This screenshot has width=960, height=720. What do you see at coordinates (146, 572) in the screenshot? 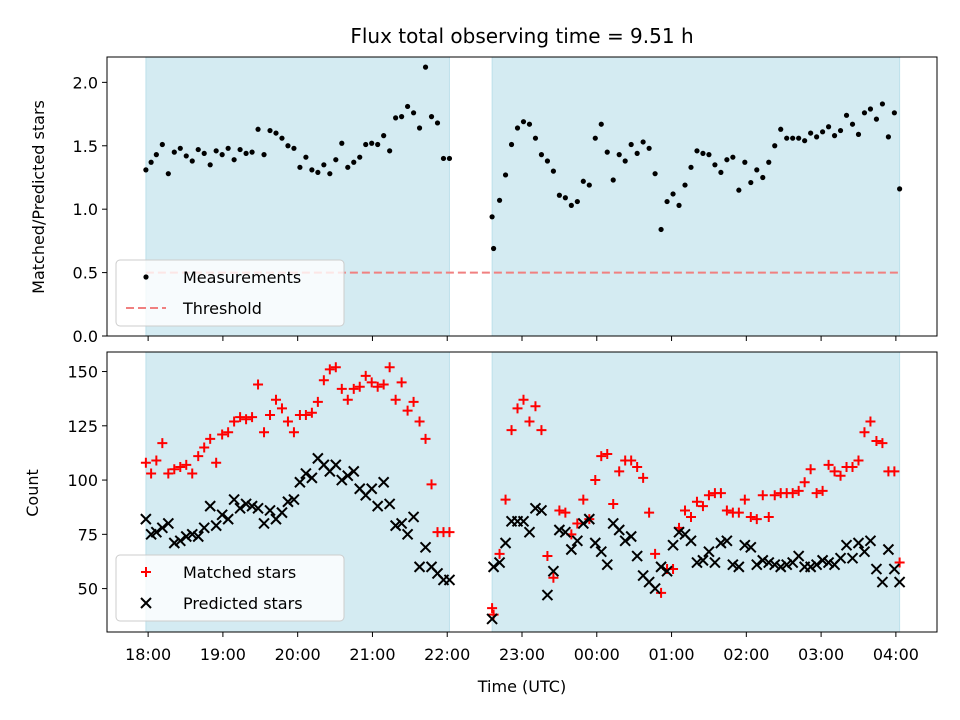
I see `legend-marker-matched` at bounding box center [146, 572].